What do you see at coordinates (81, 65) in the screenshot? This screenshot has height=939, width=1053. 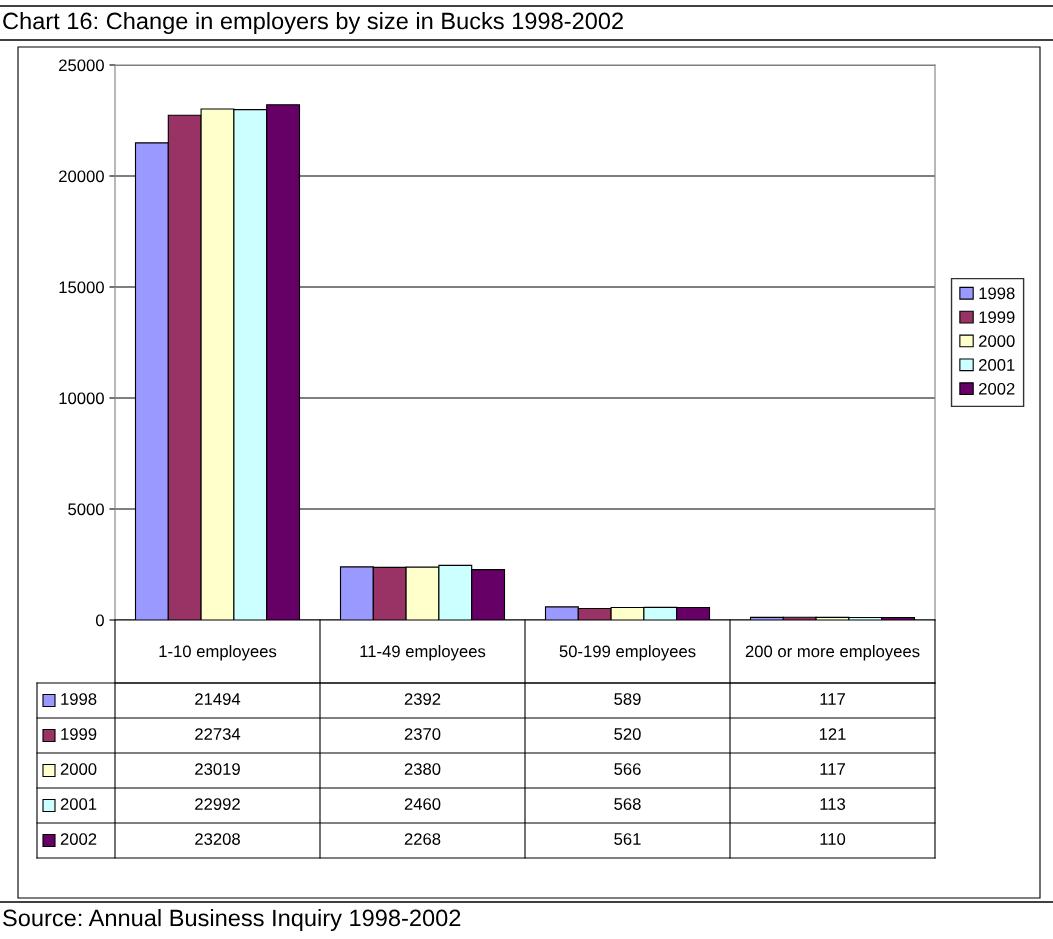 I see `y-tick-label: 25000` at bounding box center [81, 65].